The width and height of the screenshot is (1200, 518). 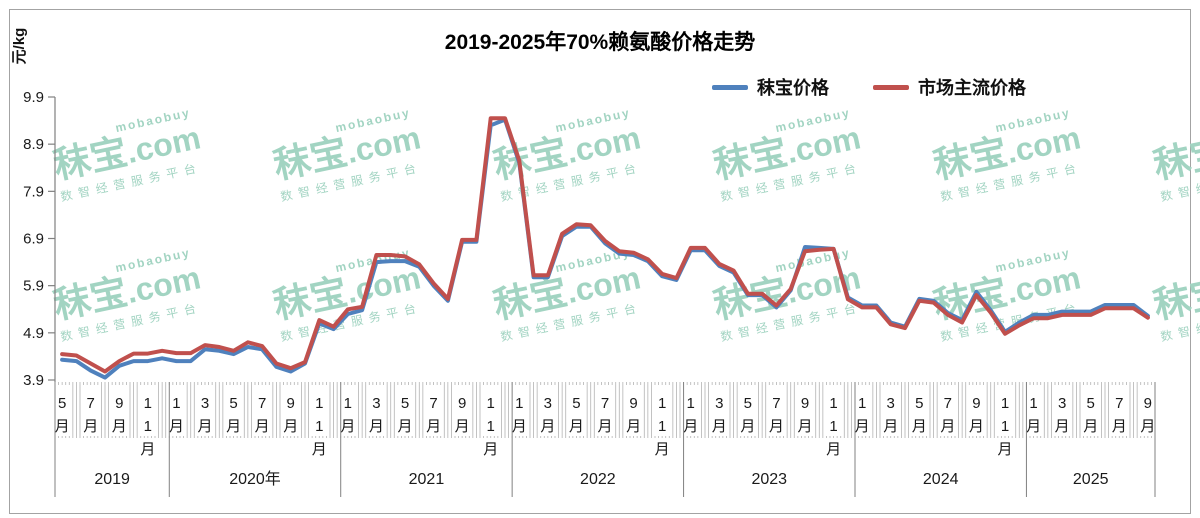 I want to click on legend-swatch-blue, so click(x=730, y=87).